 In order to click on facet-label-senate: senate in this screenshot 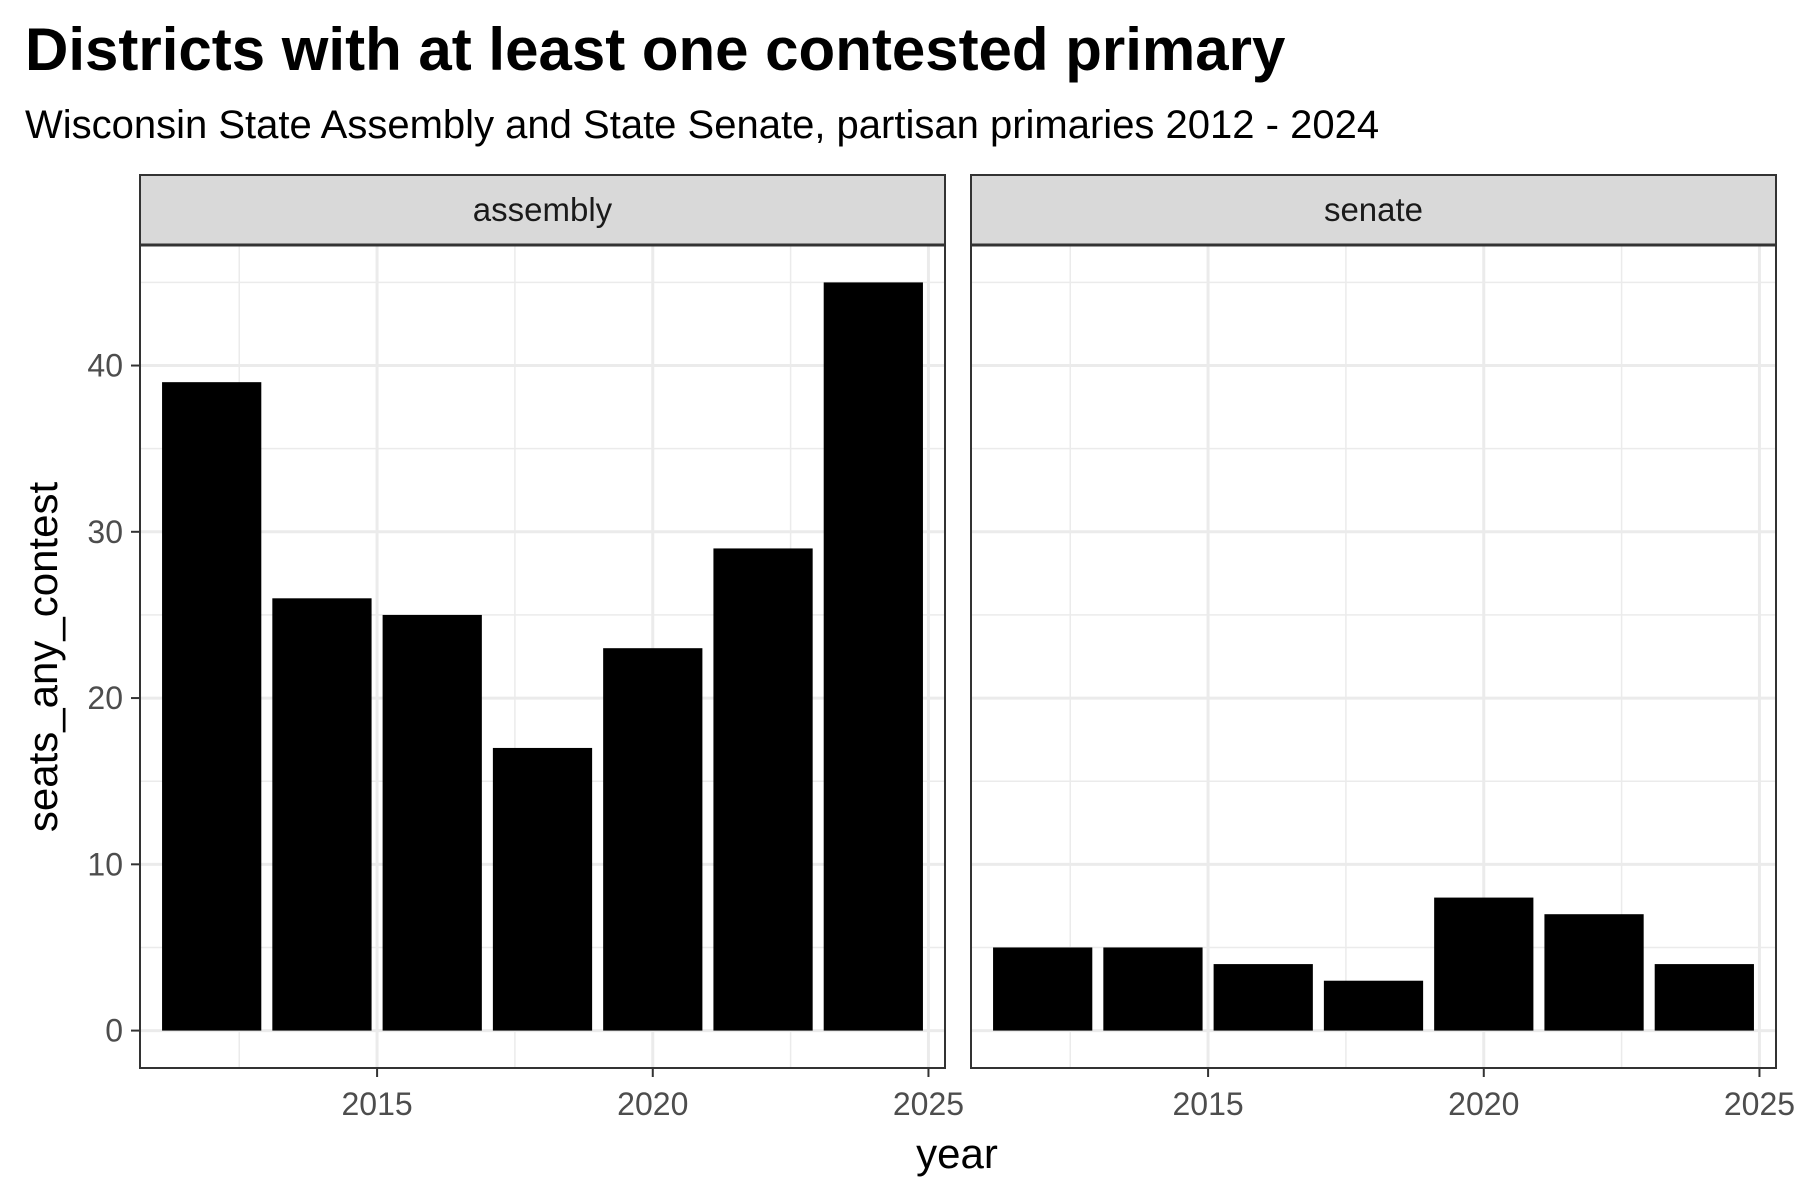, I will do `click(1373, 209)`.